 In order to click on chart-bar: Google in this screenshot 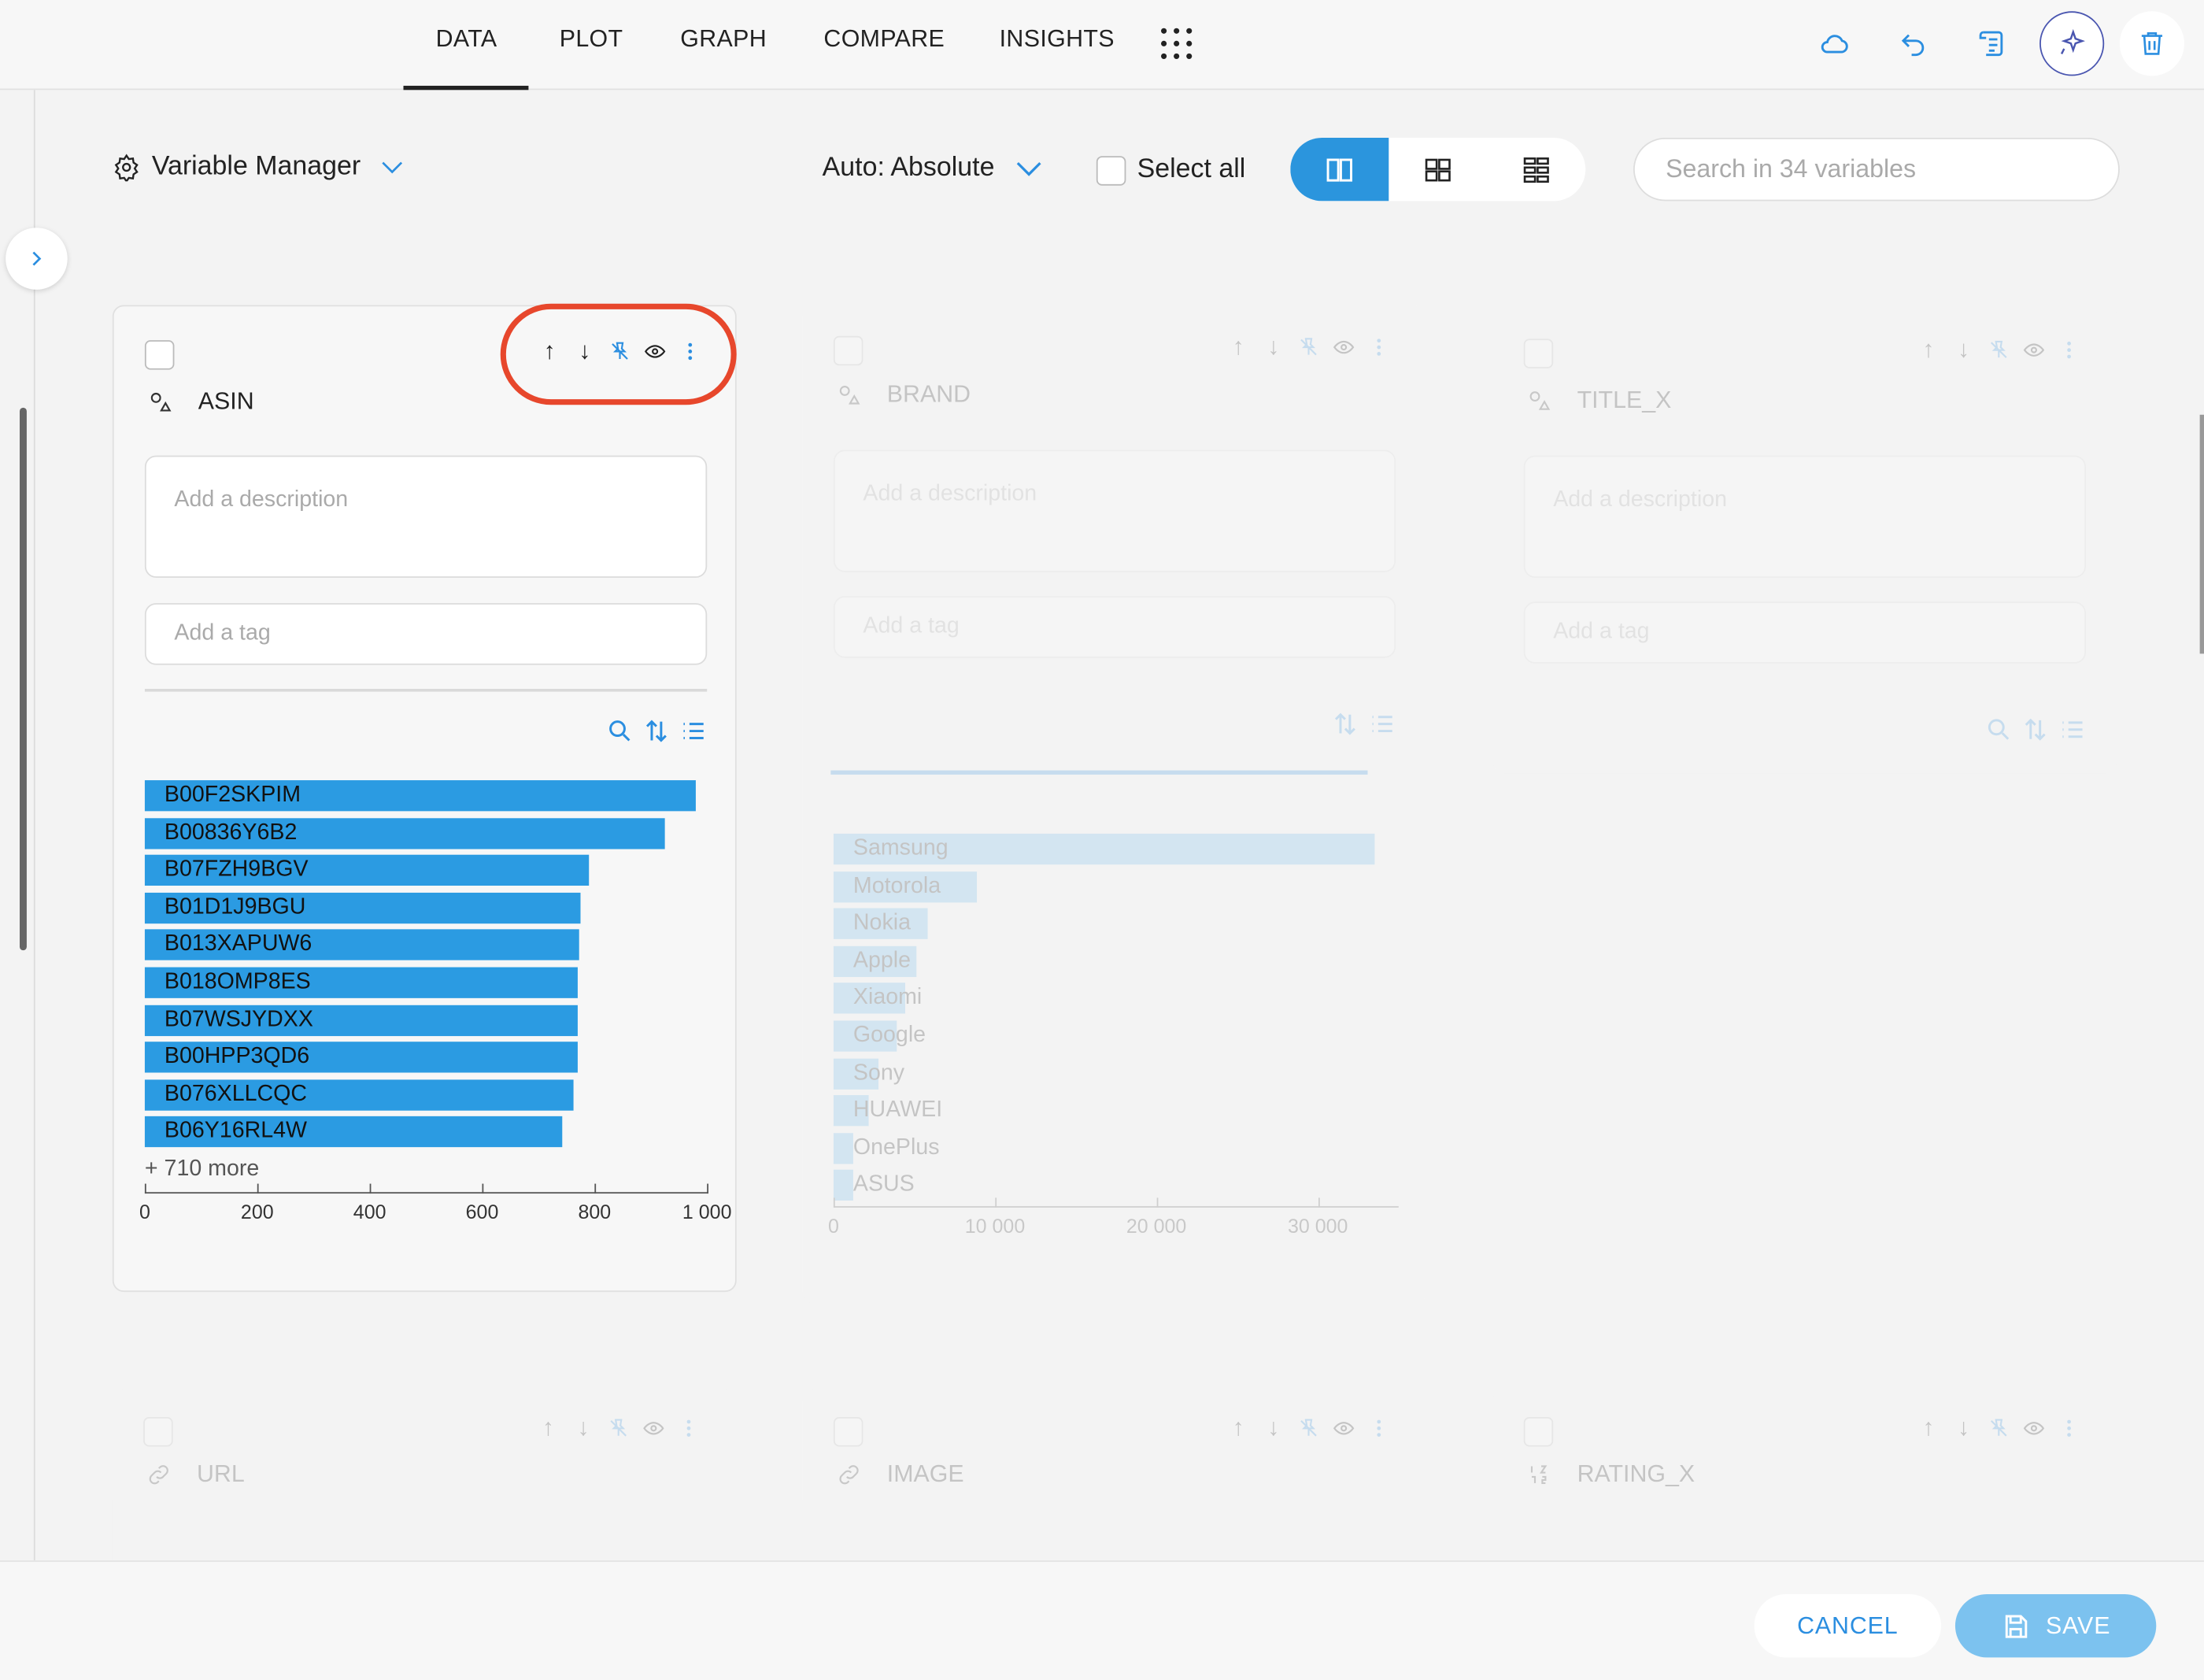, I will do `click(879, 1036)`.